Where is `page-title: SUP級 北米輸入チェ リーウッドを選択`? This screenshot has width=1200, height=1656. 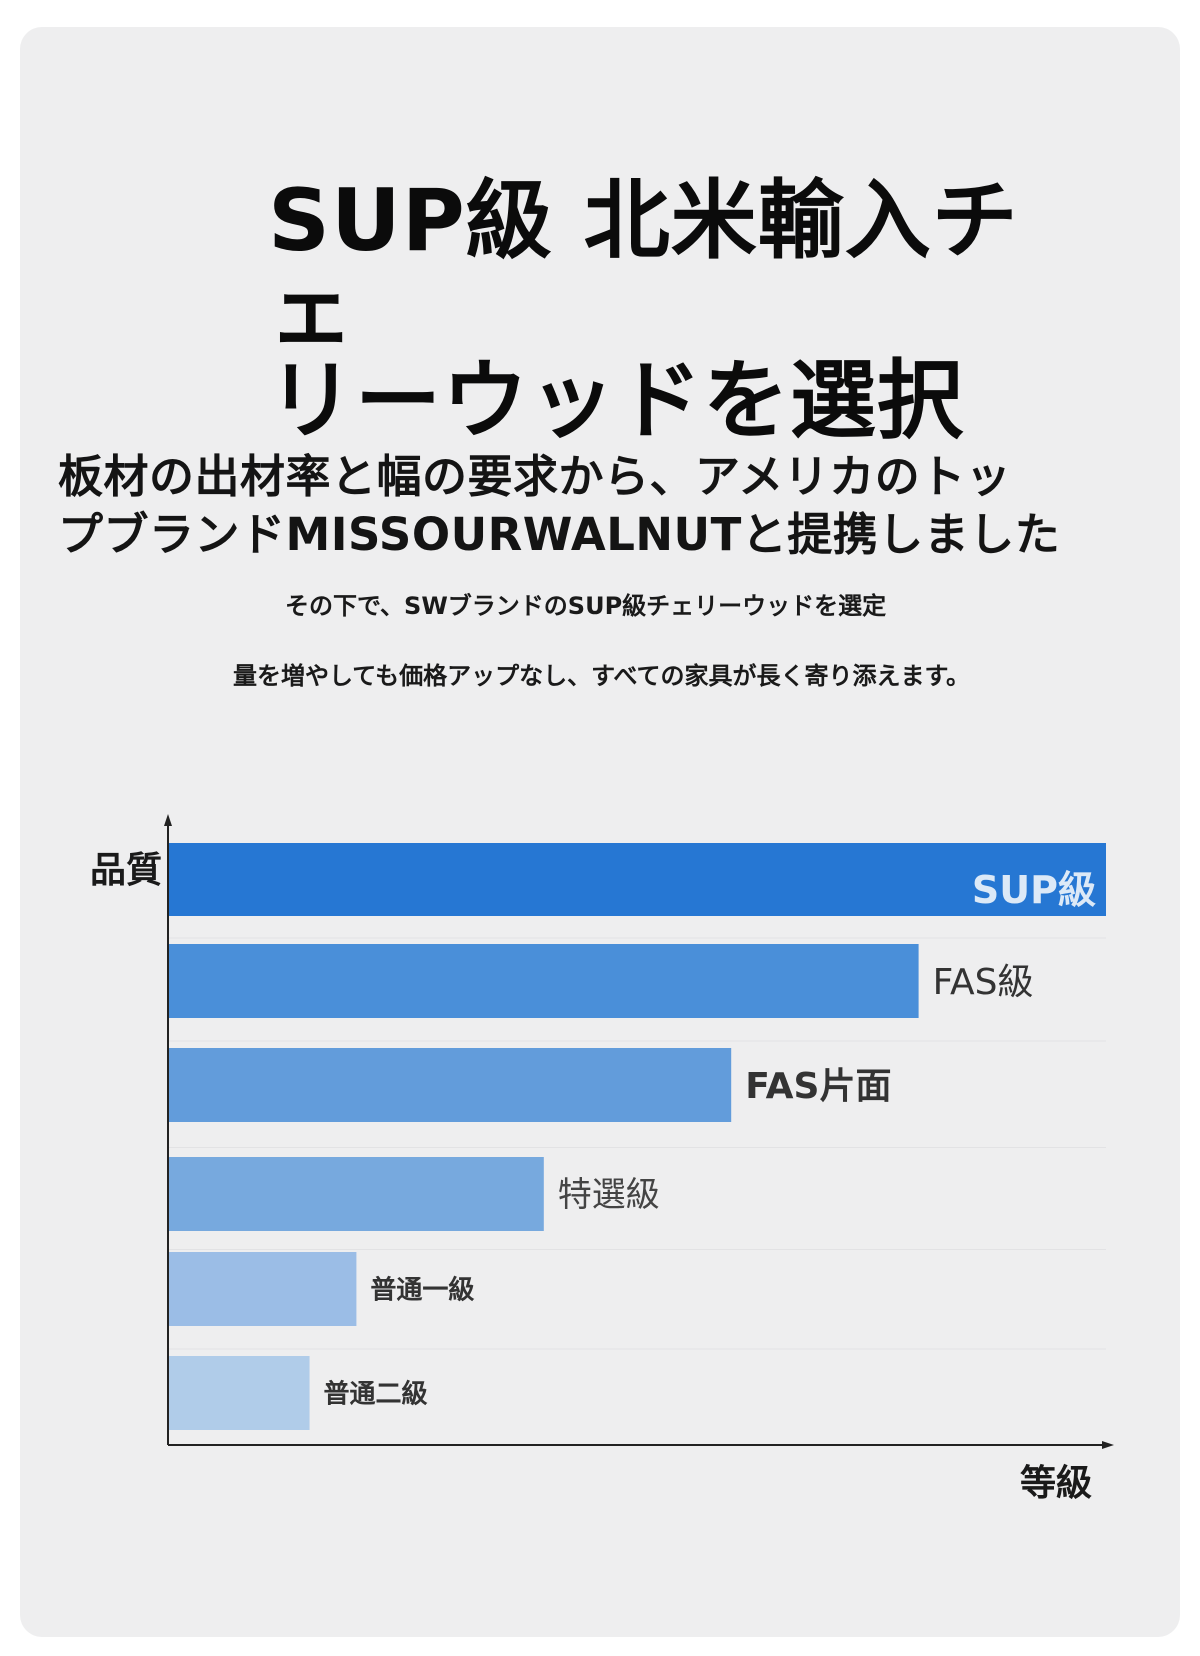 page-title: SUP級 北米輸入チェ リーウッドを選択 is located at coordinates (643, 311).